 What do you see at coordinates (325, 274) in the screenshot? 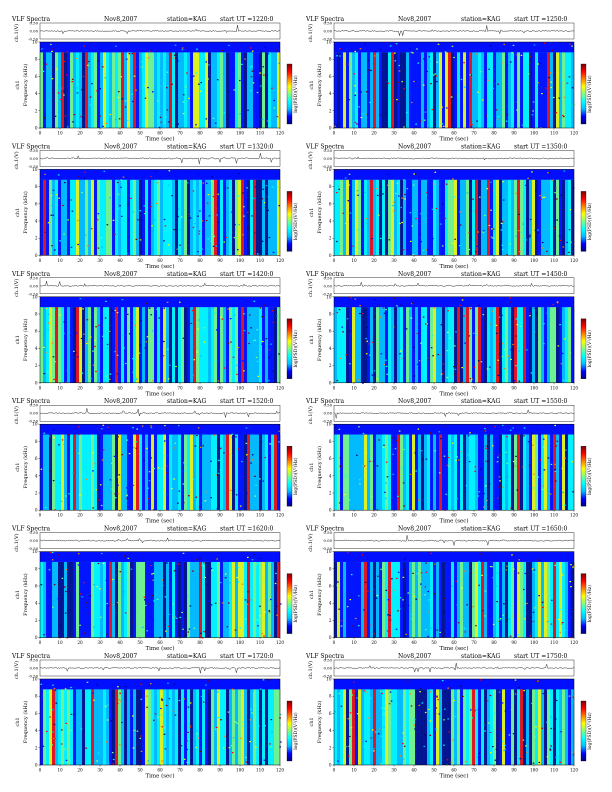
I see `panel-title: VLF Spectra` at bounding box center [325, 274].